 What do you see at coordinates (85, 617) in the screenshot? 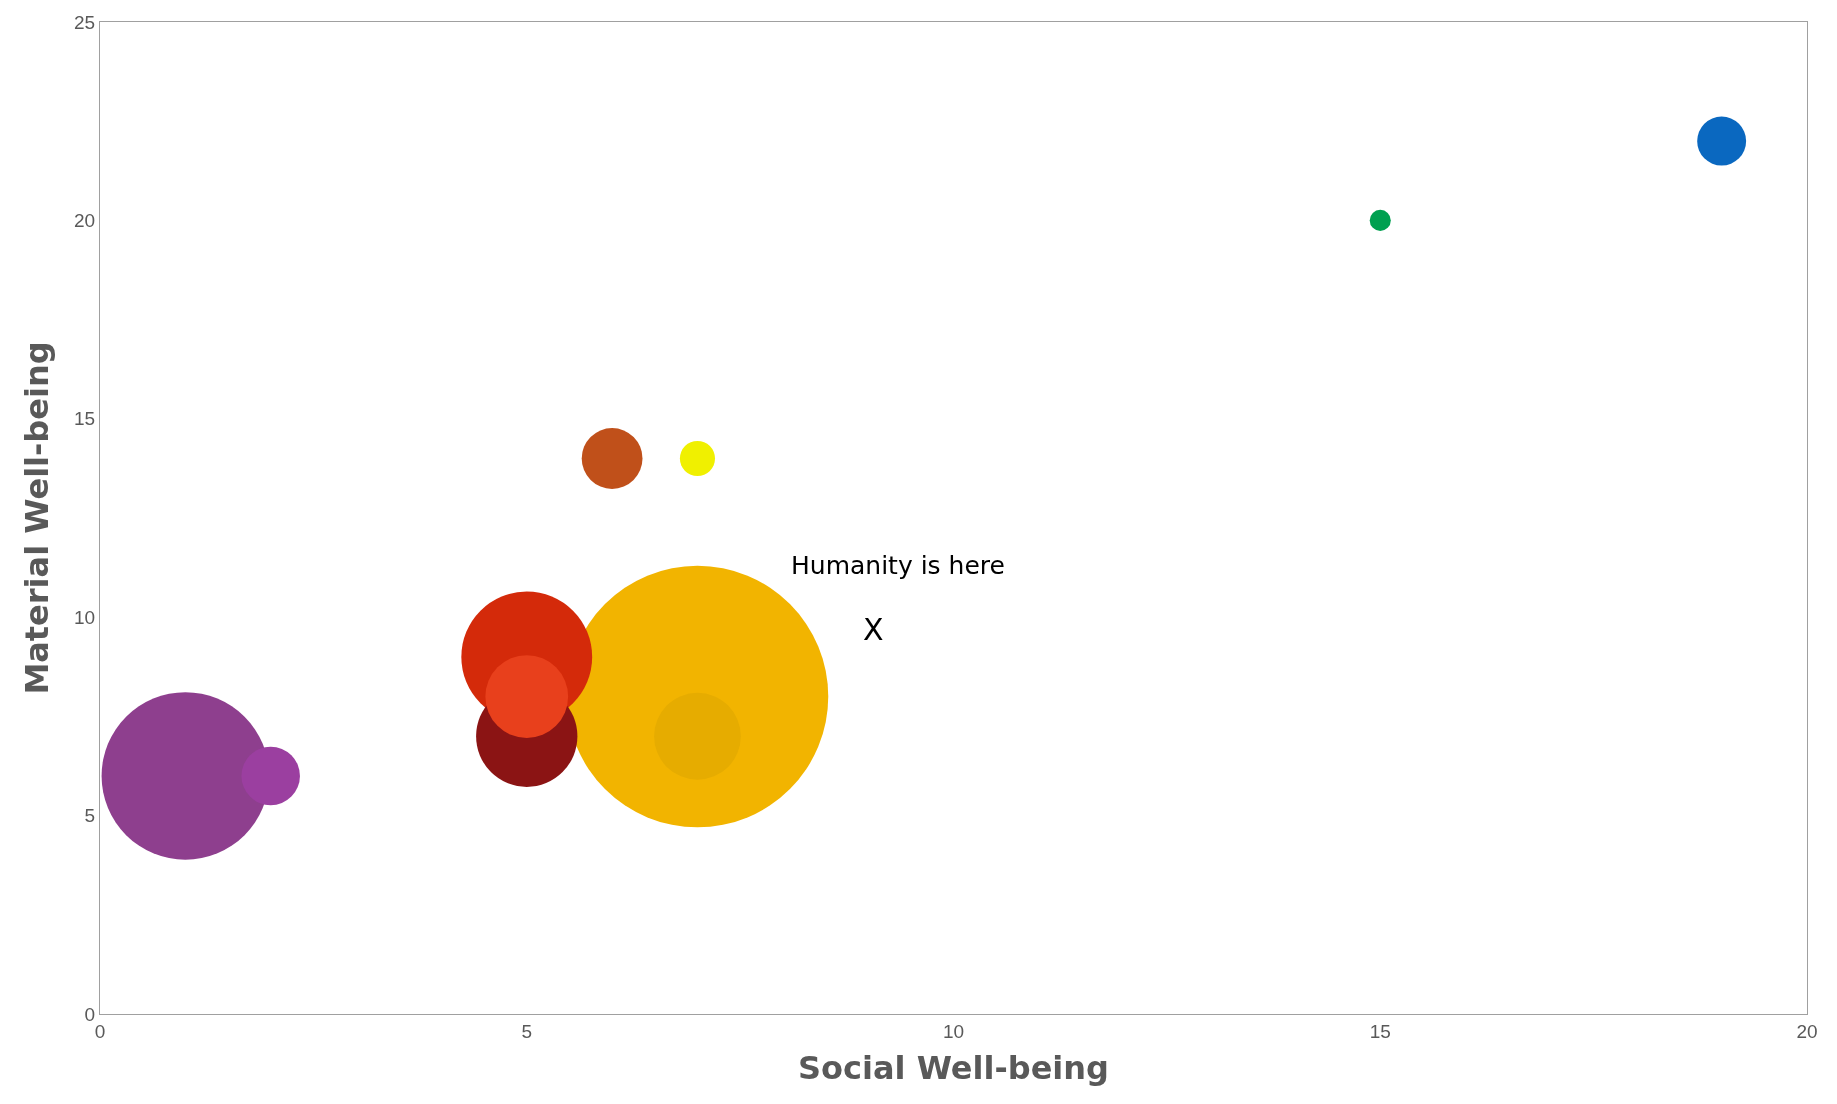
I see `y-tick-label: 10` at bounding box center [85, 617].